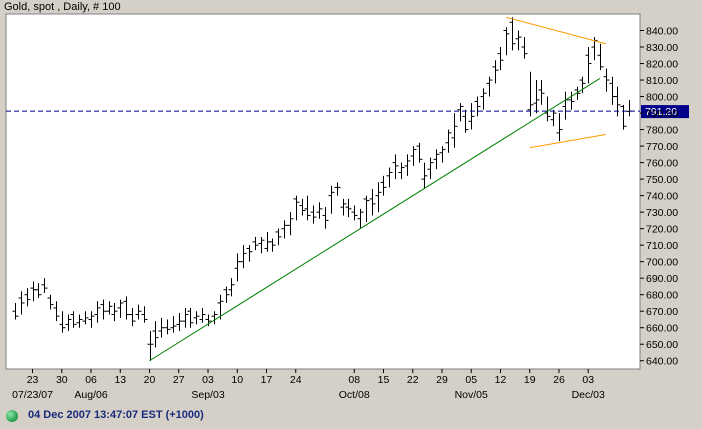 Image resolution: width=702 pixels, height=429 pixels. Describe the element at coordinates (237, 380) in the screenshot. I see `x-tick-label: 10` at that location.